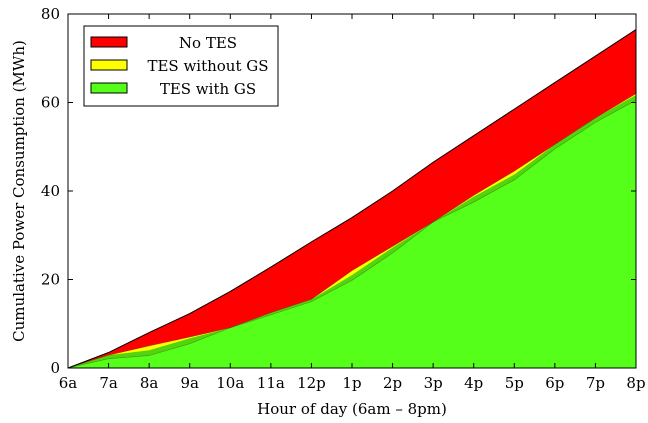 Image resolution: width=648 pixels, height=423 pixels. I want to click on x-tick-label: 8a, so click(149, 383).